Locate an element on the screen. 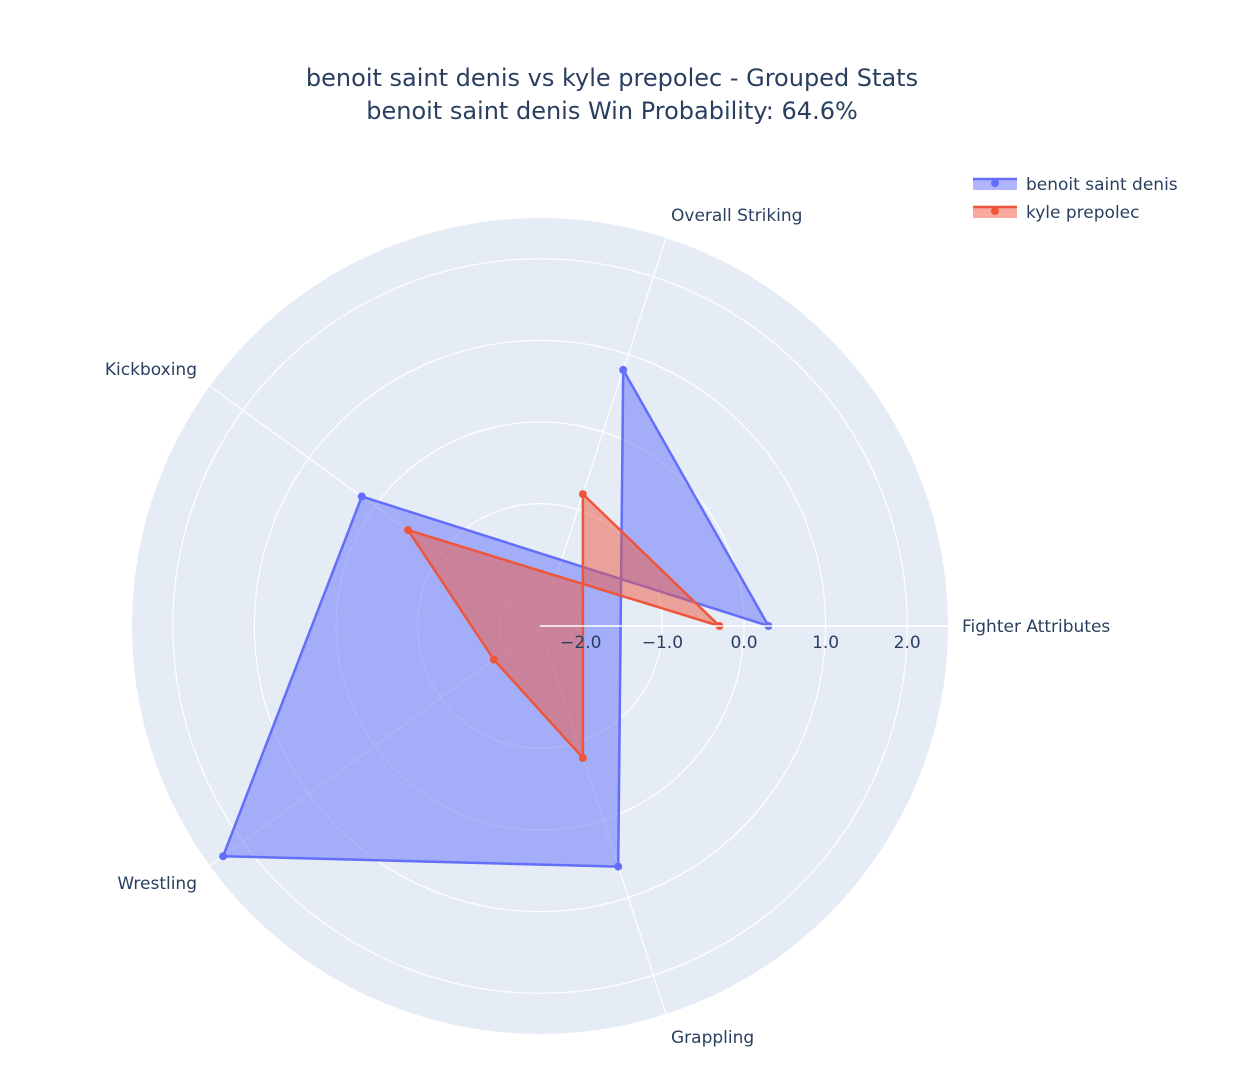  legend-label-1: kyle prepolec is located at coordinates (1082, 213).